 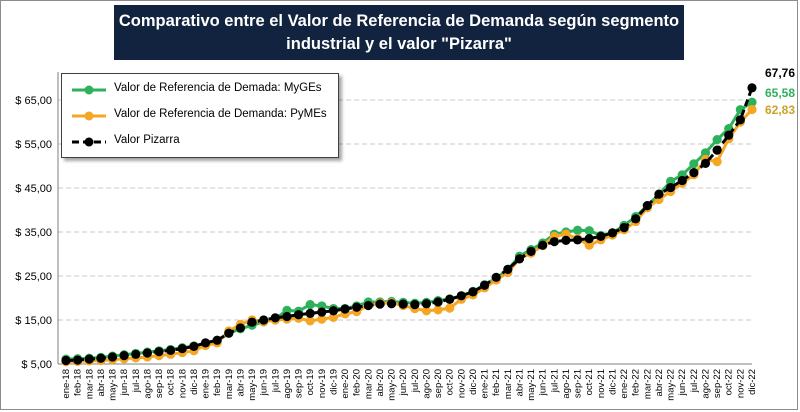 I want to click on x-tick-label: abr-22, so click(x=659, y=382).